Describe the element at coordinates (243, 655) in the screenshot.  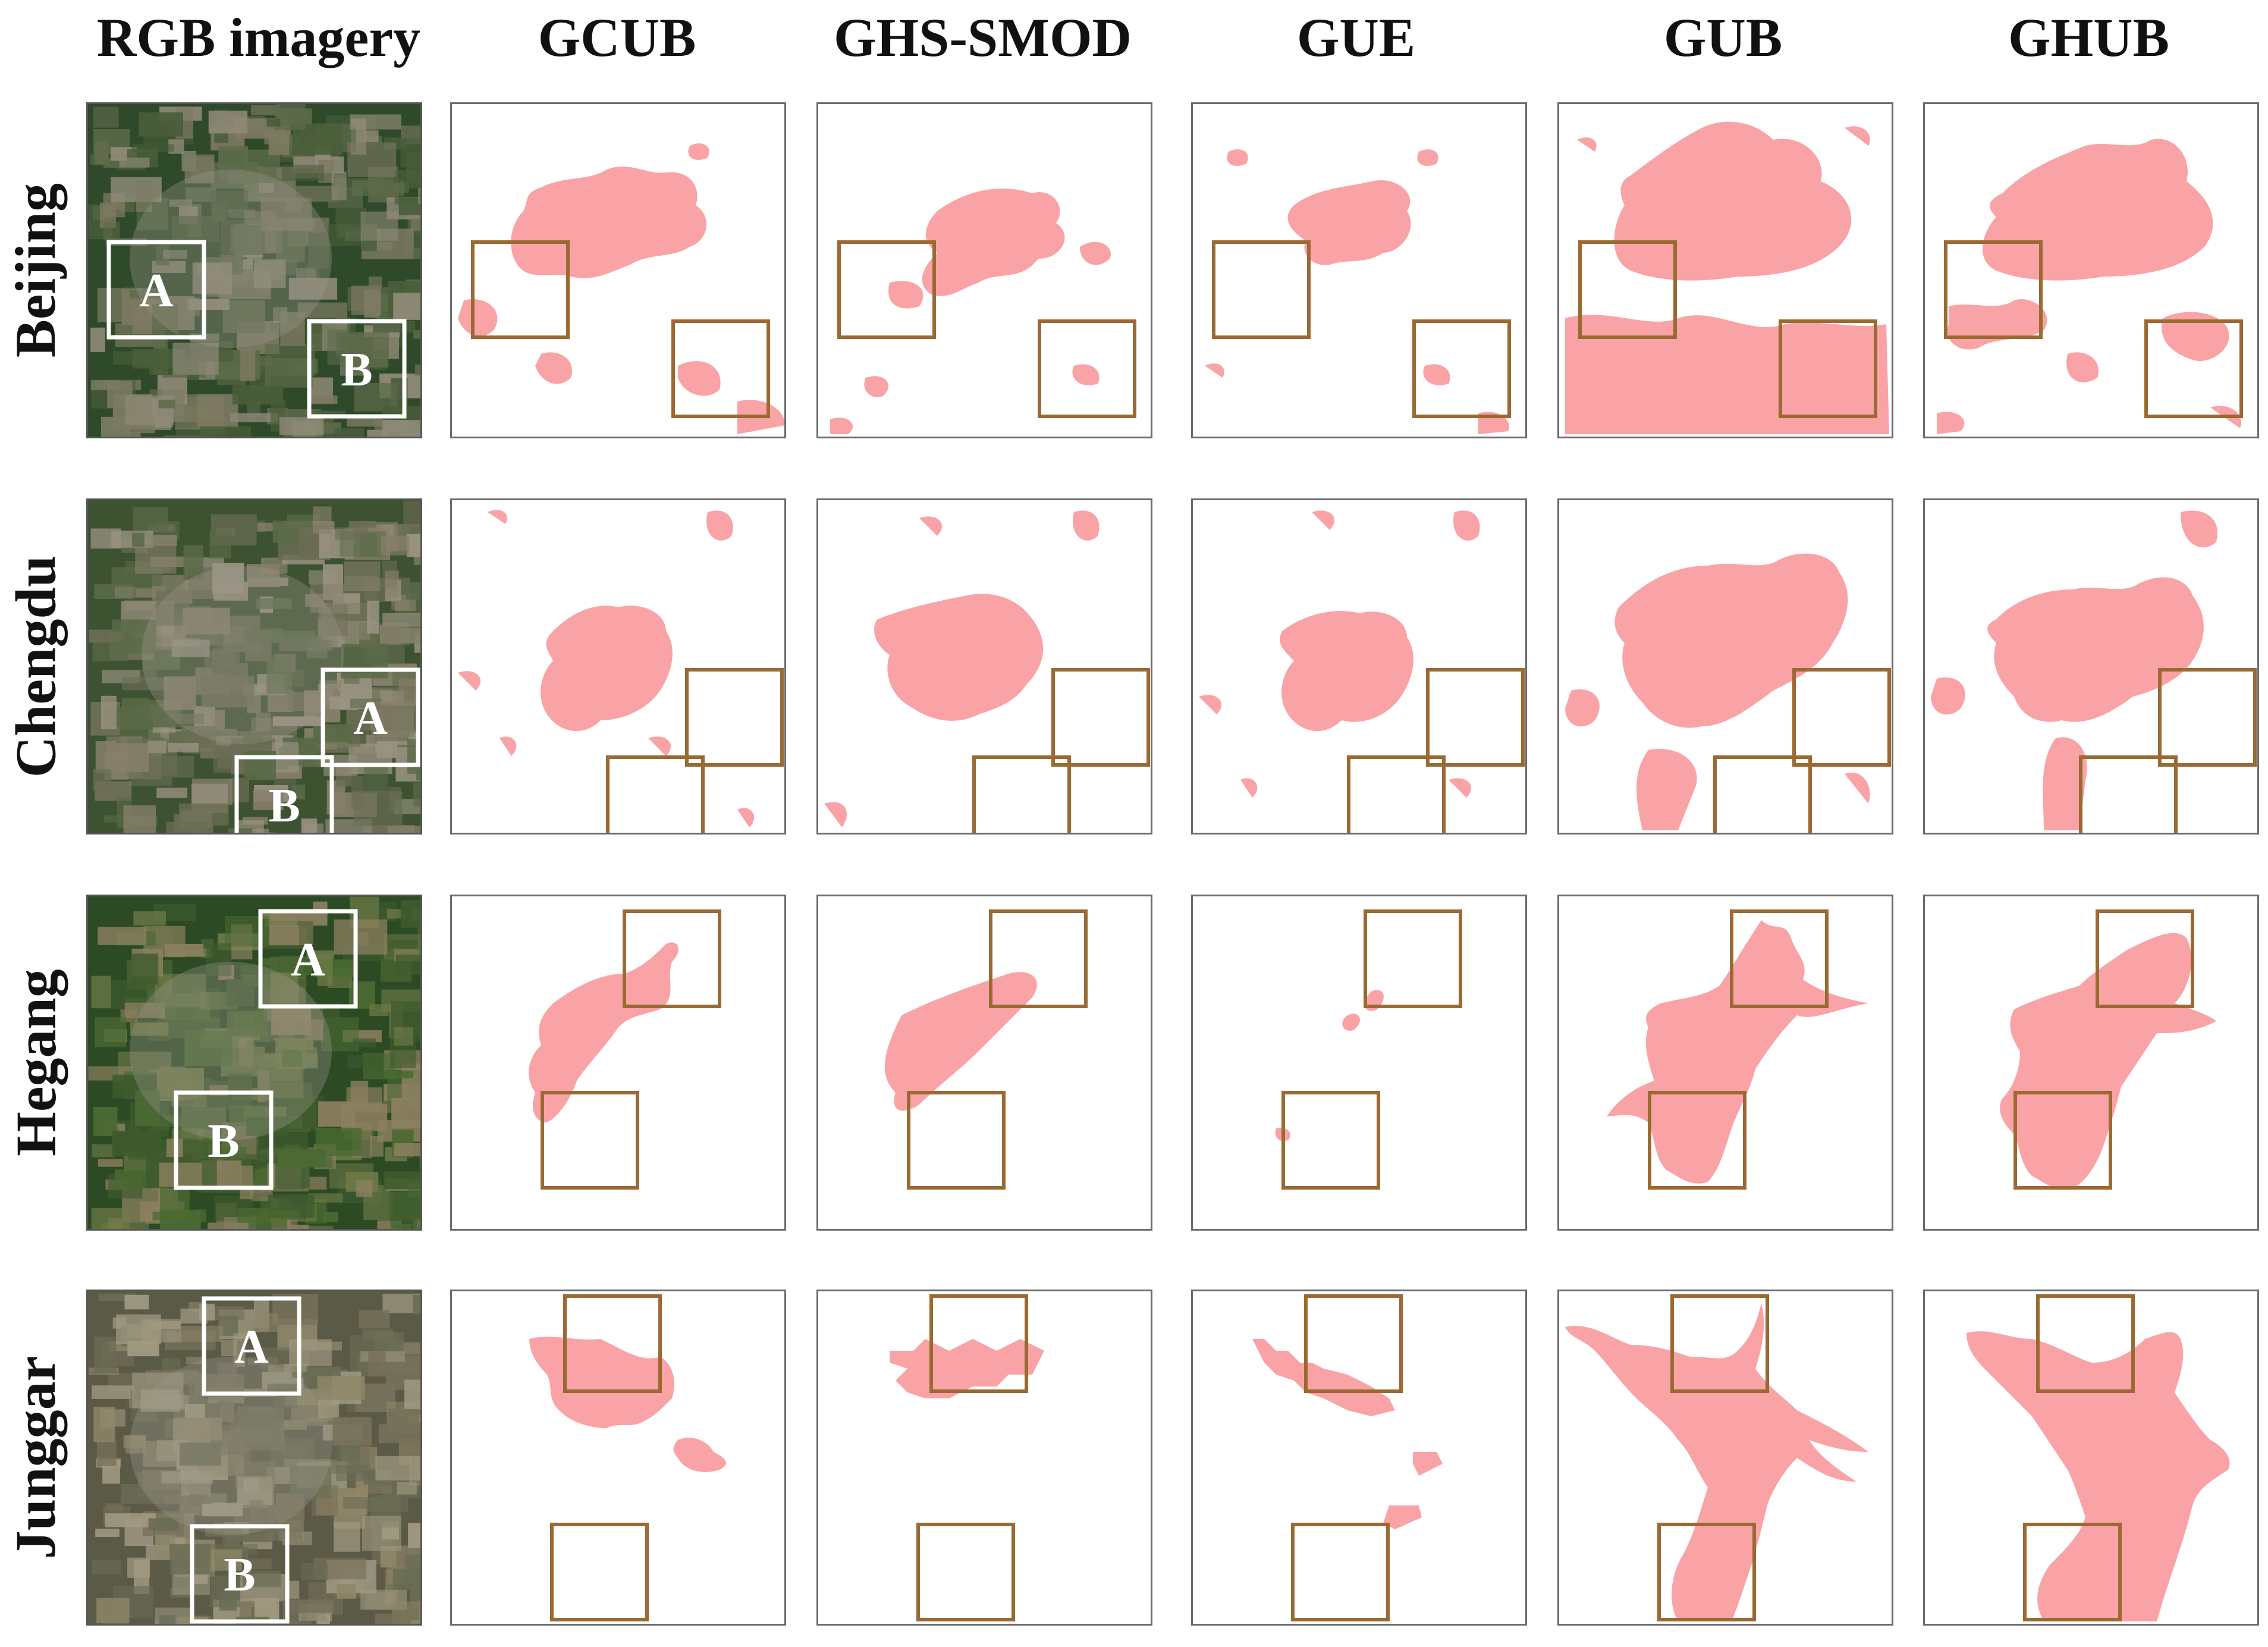
I see `urban-core-tone` at that location.